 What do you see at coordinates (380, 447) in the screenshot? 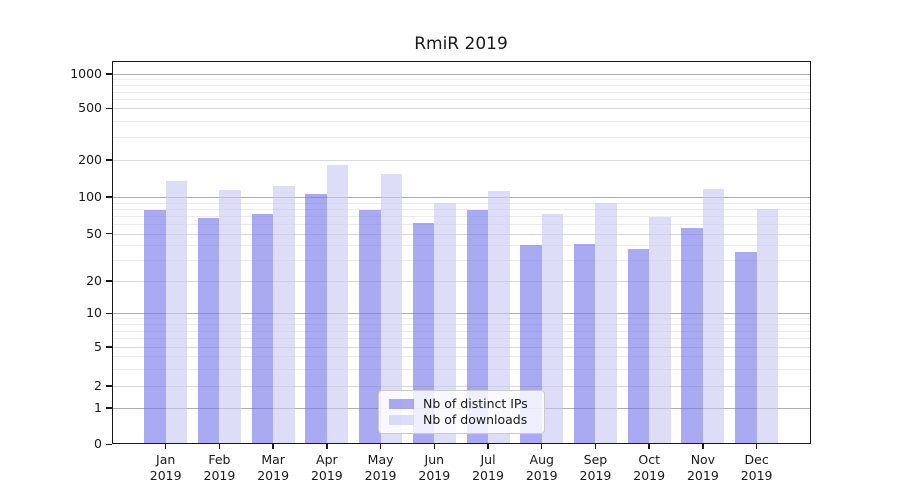
I see `x-tick-mark-may` at bounding box center [380, 447].